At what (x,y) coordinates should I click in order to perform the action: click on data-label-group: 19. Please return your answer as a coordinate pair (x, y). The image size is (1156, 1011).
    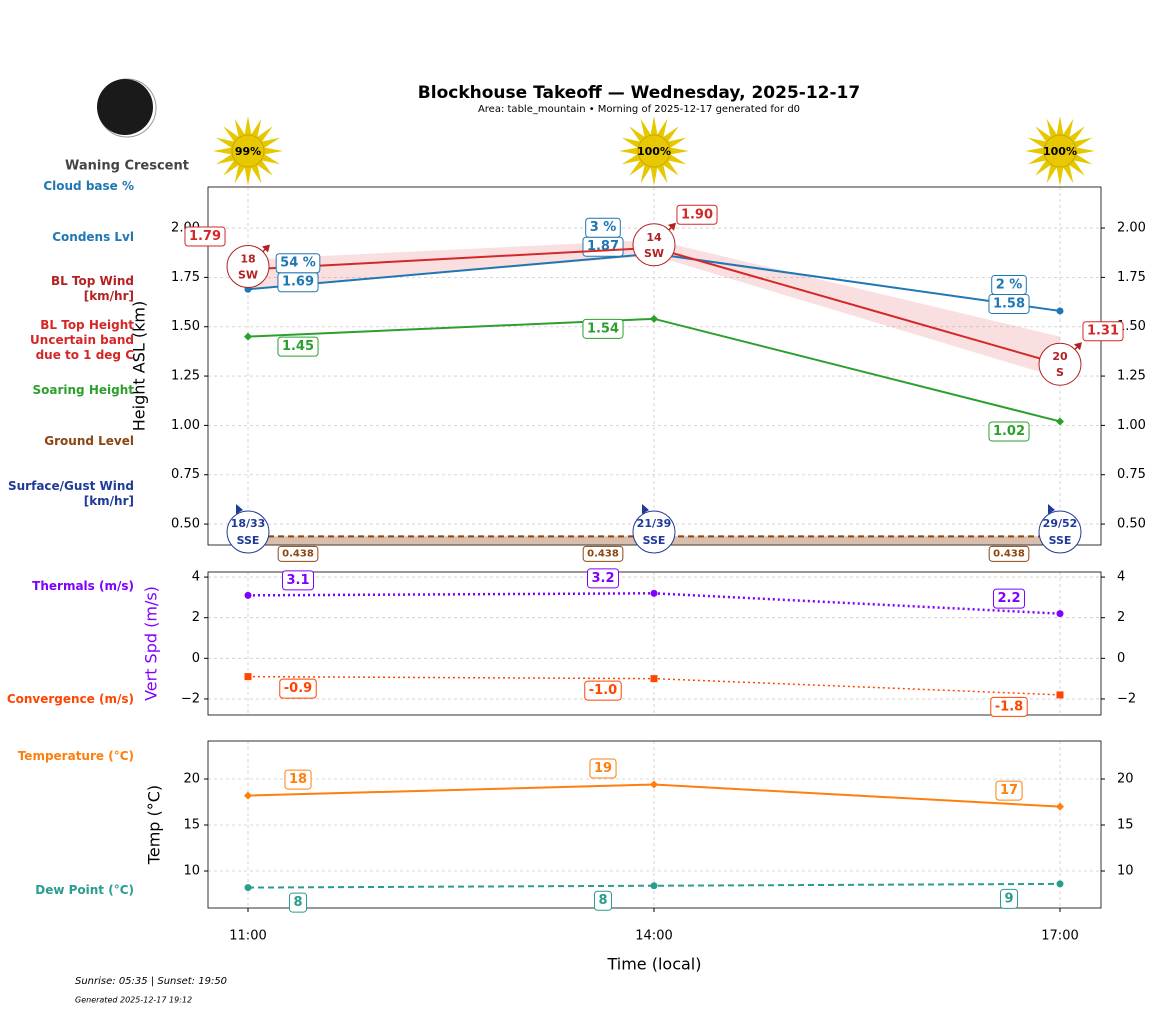
    Looking at the image, I should click on (603, 768).